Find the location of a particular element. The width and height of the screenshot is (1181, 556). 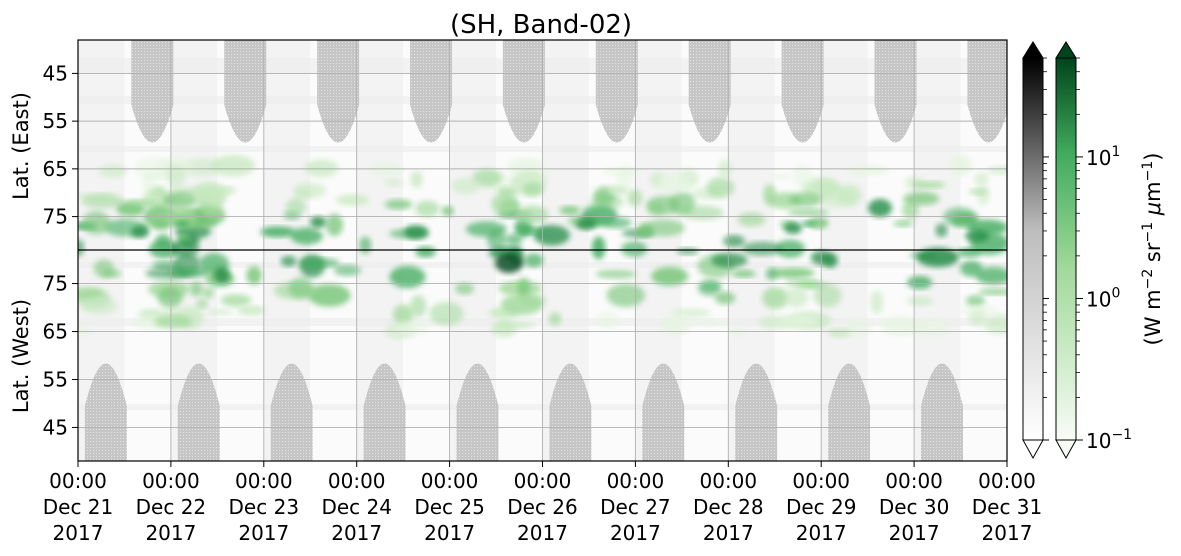

x-tick-label-date: Dec 26 is located at coordinates (542, 507).